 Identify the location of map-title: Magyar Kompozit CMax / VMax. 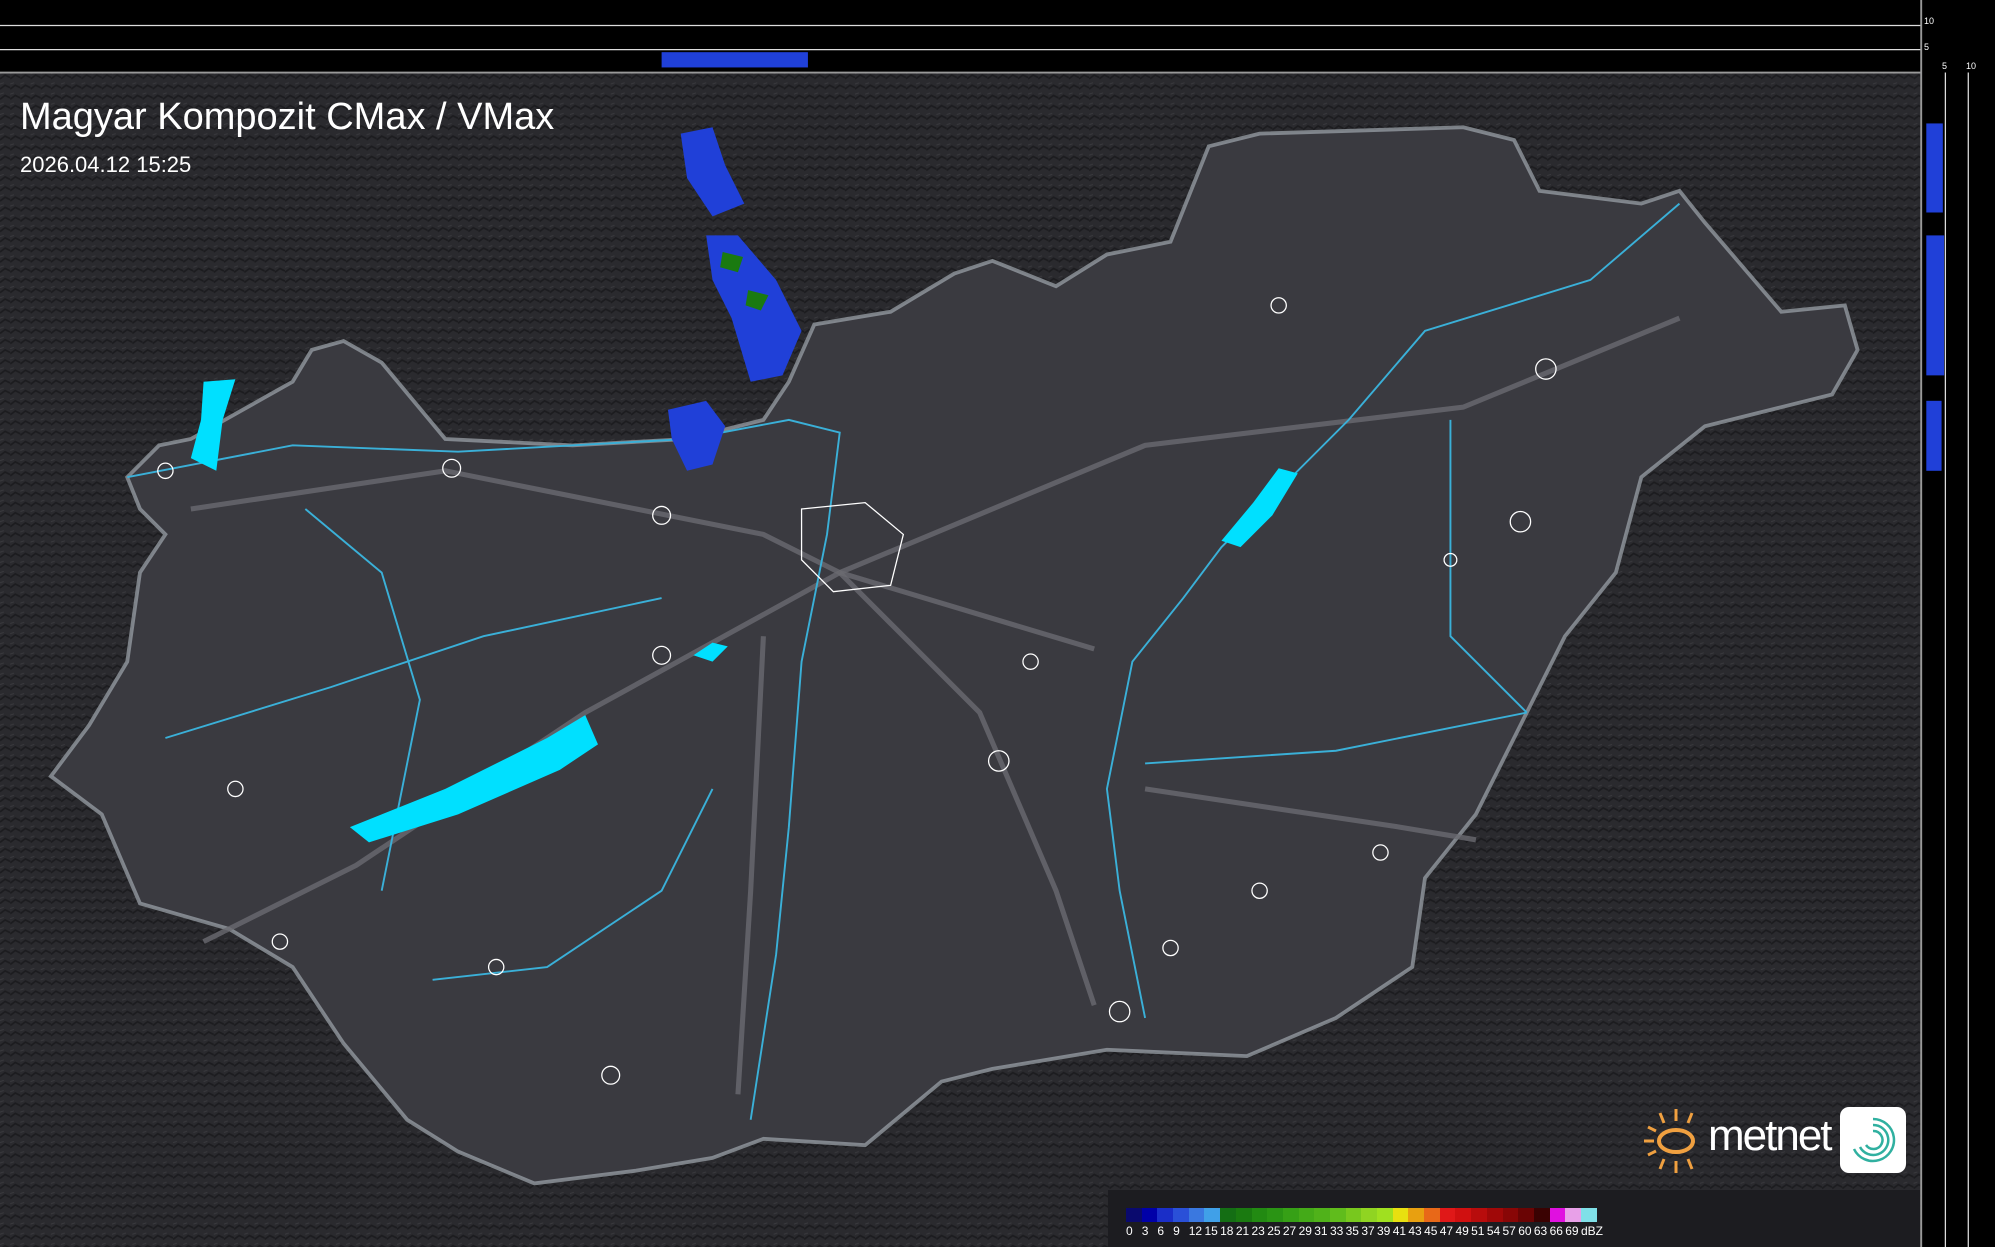
(287, 117).